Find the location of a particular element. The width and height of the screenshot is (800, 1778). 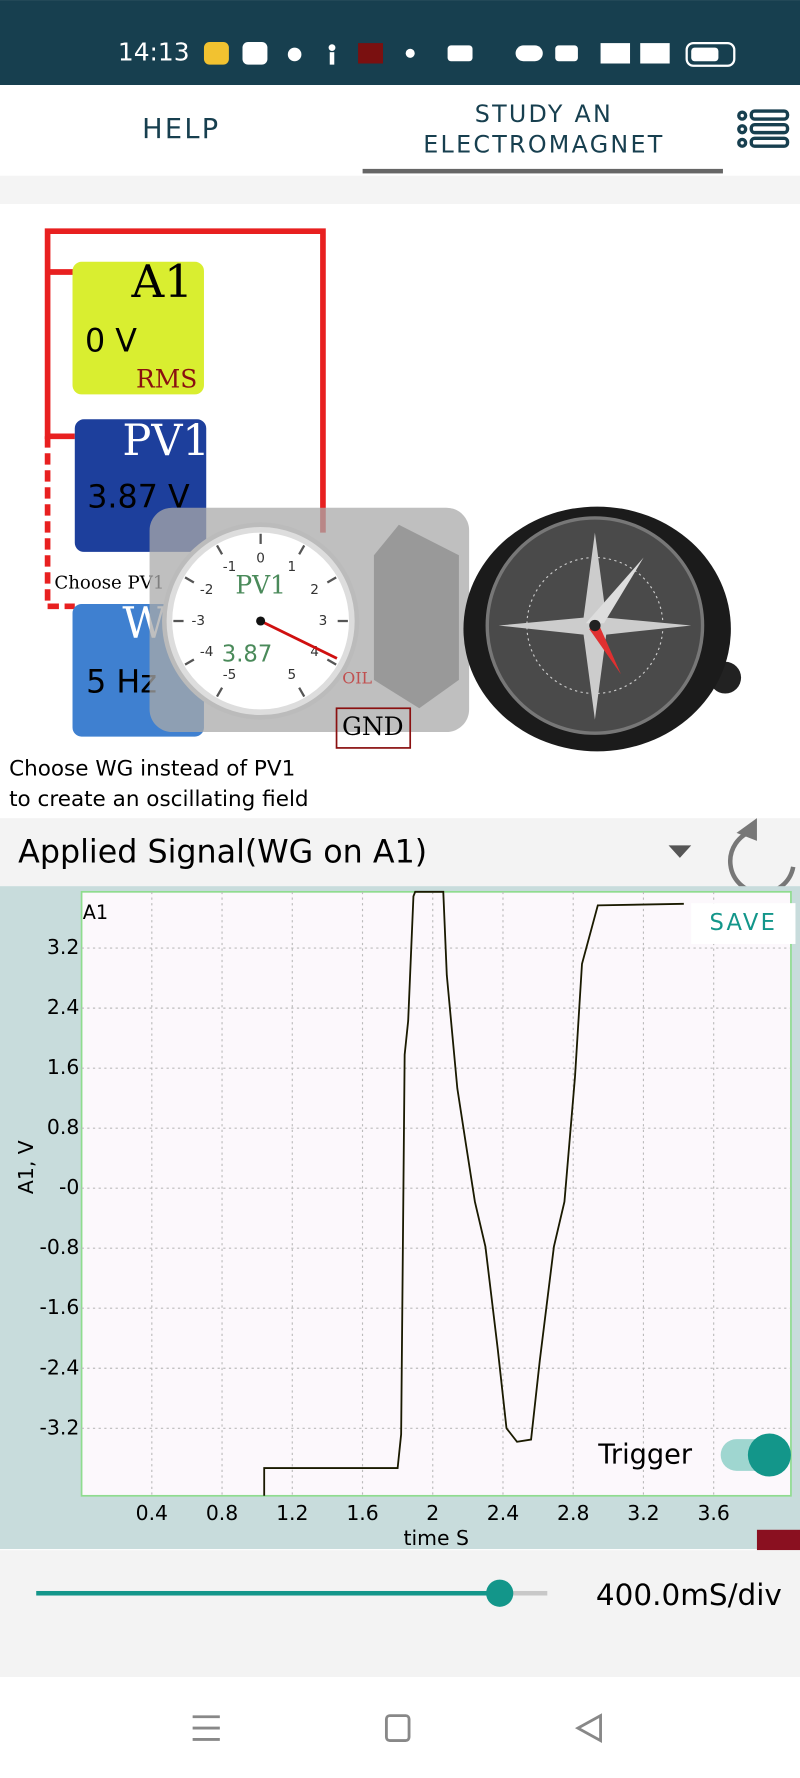

x-tick-label: 3.2 is located at coordinates (643, 1513).